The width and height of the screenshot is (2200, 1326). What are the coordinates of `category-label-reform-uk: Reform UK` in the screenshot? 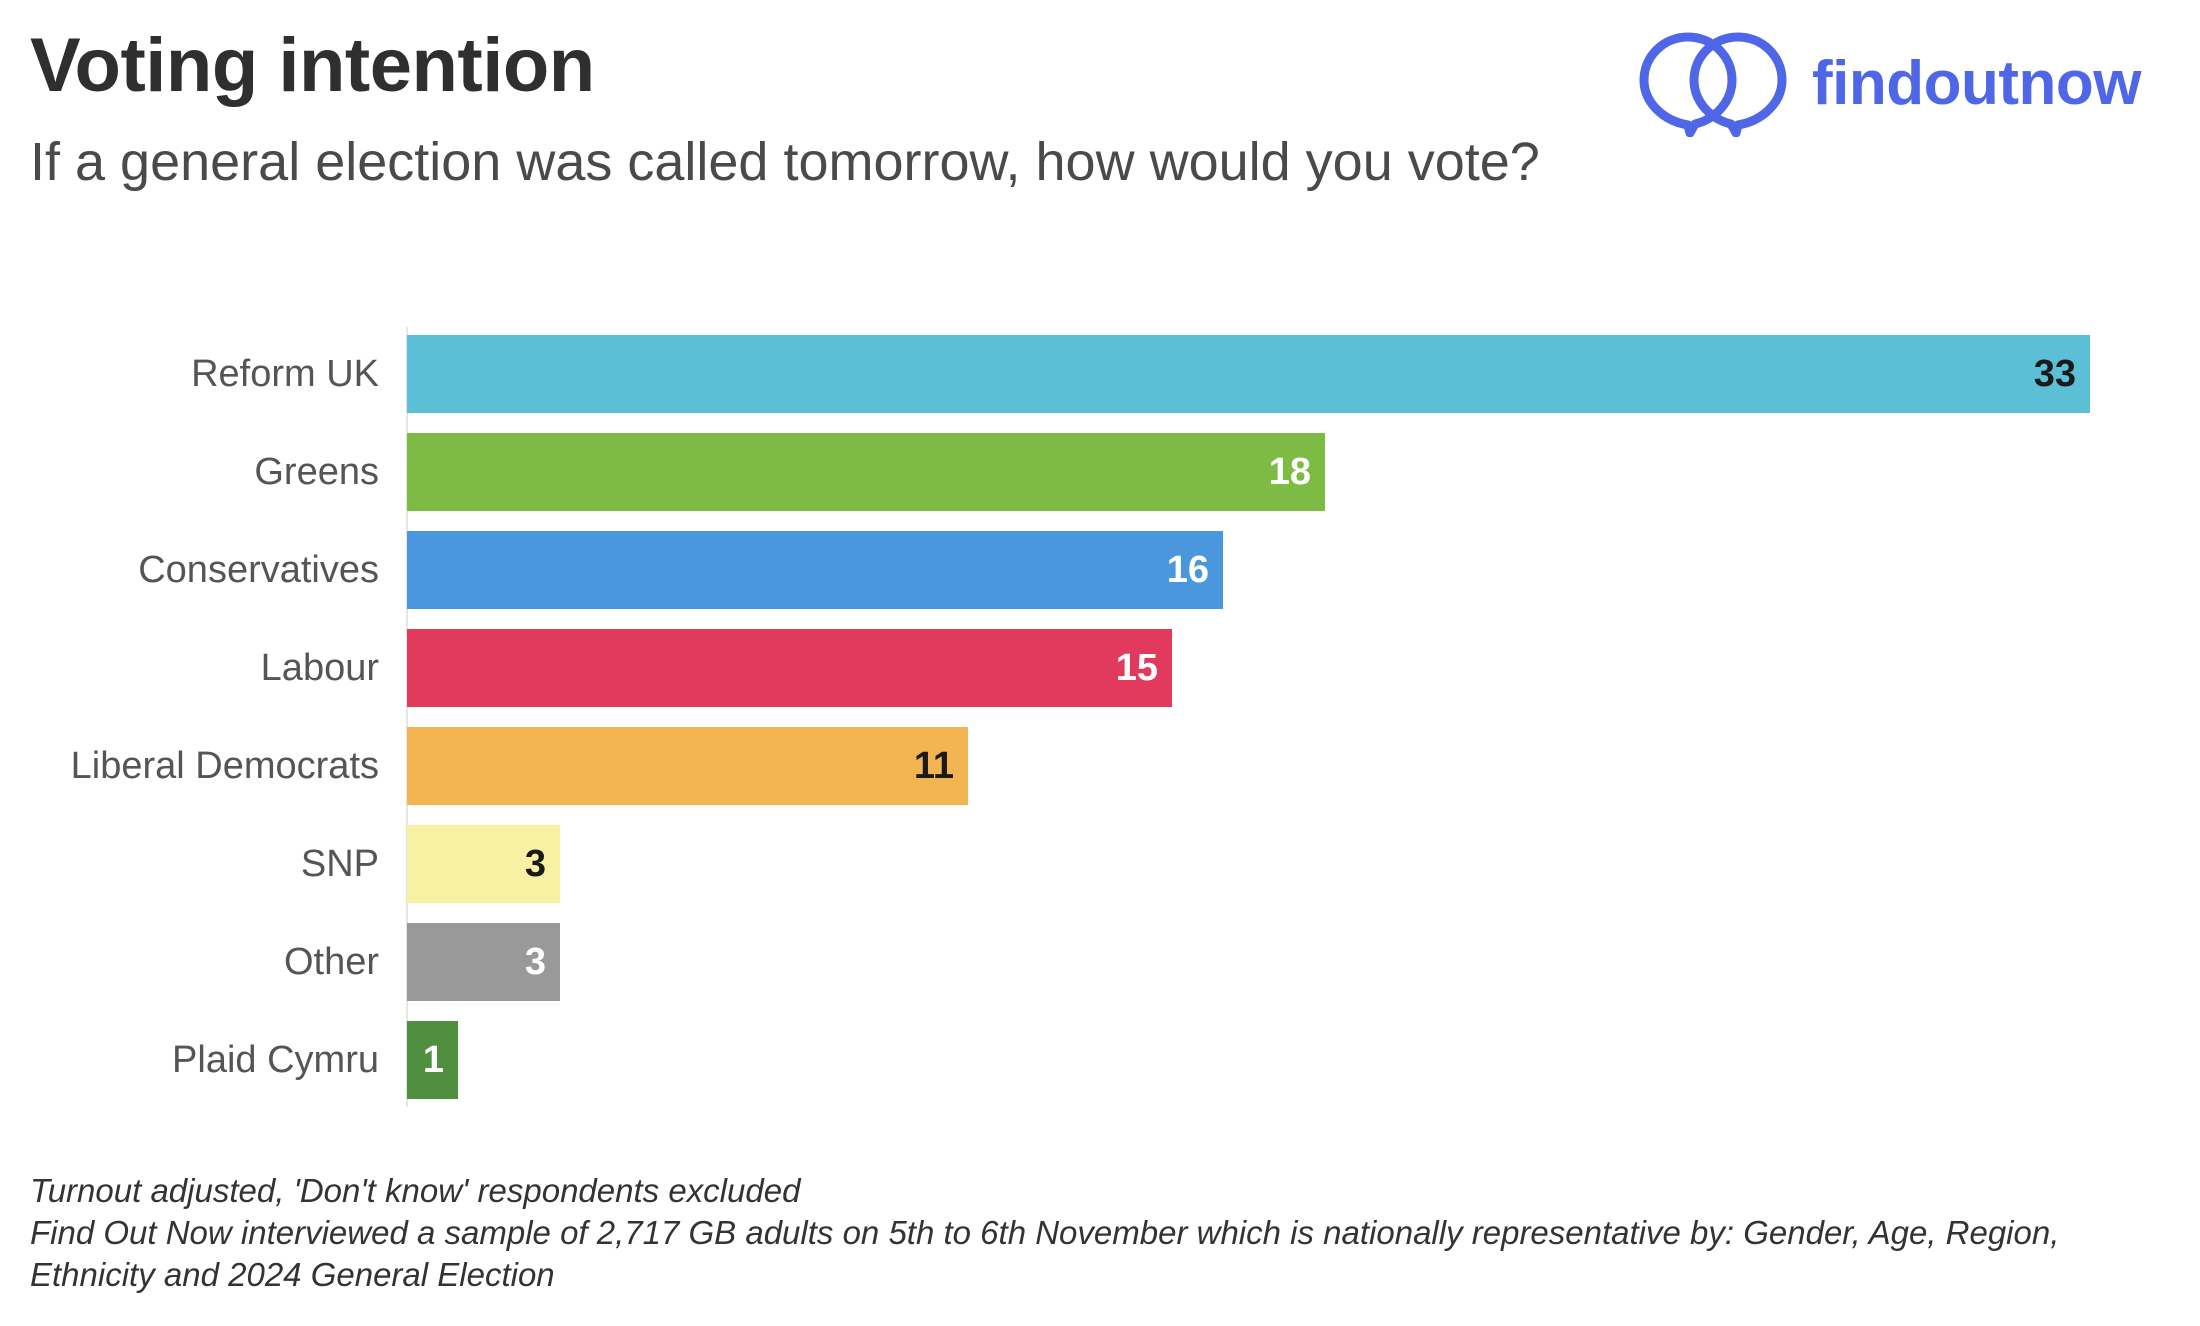 It's located at (285, 374).